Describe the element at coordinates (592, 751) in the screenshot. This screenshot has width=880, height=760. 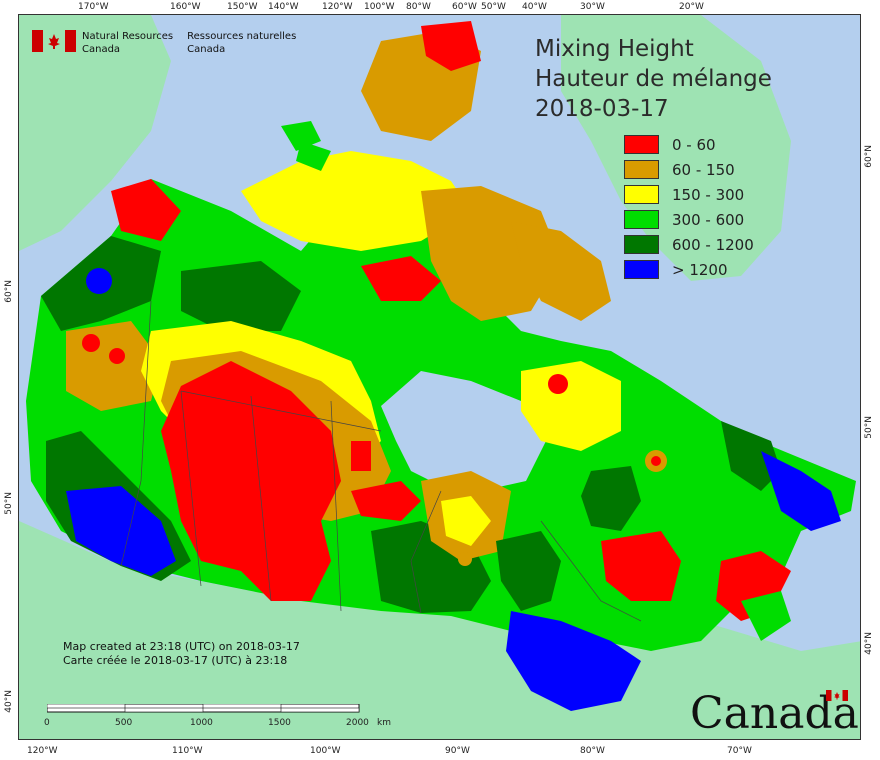
I see `tick-bottom-80w: 80°W` at that location.